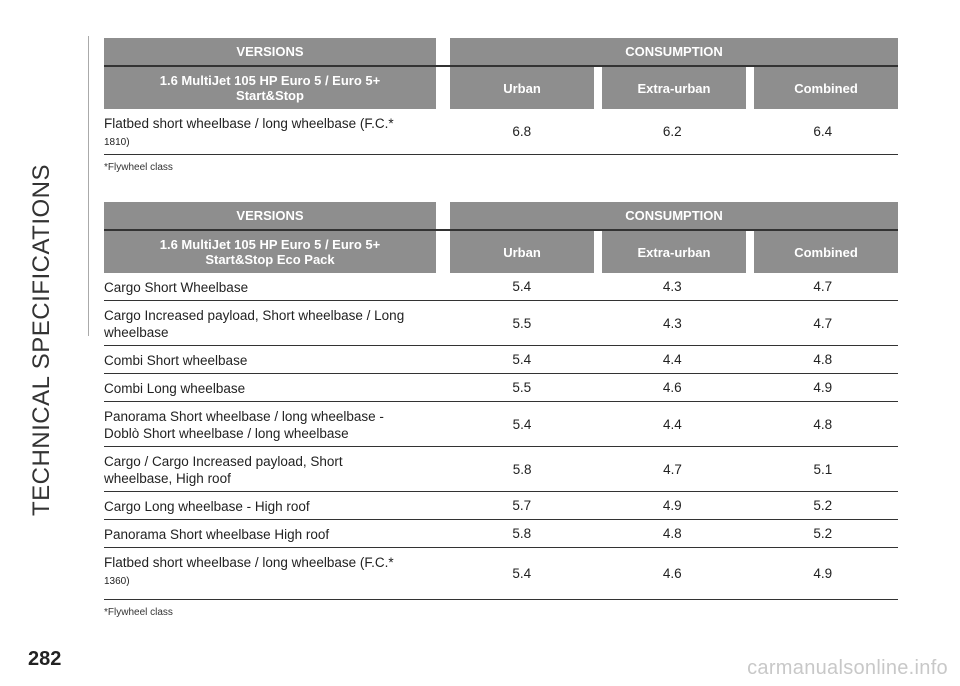 This screenshot has width=960, height=686. What do you see at coordinates (522, 131) in the screenshot?
I see `urban-value: 6.8` at bounding box center [522, 131].